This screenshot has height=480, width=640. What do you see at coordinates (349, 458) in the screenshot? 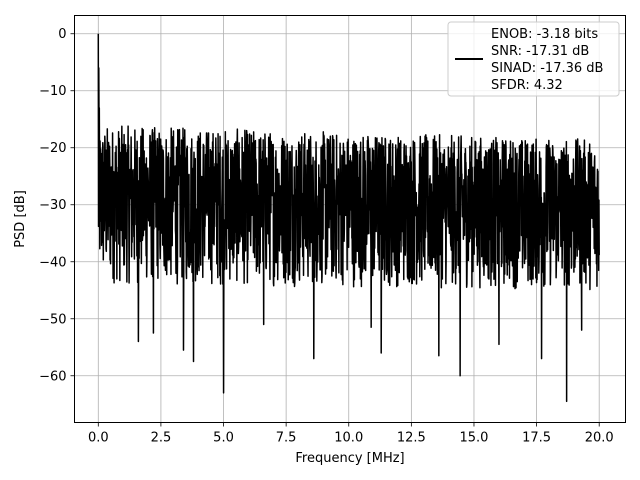
I see `x-axis-label: Frequency [MHz]` at bounding box center [349, 458].